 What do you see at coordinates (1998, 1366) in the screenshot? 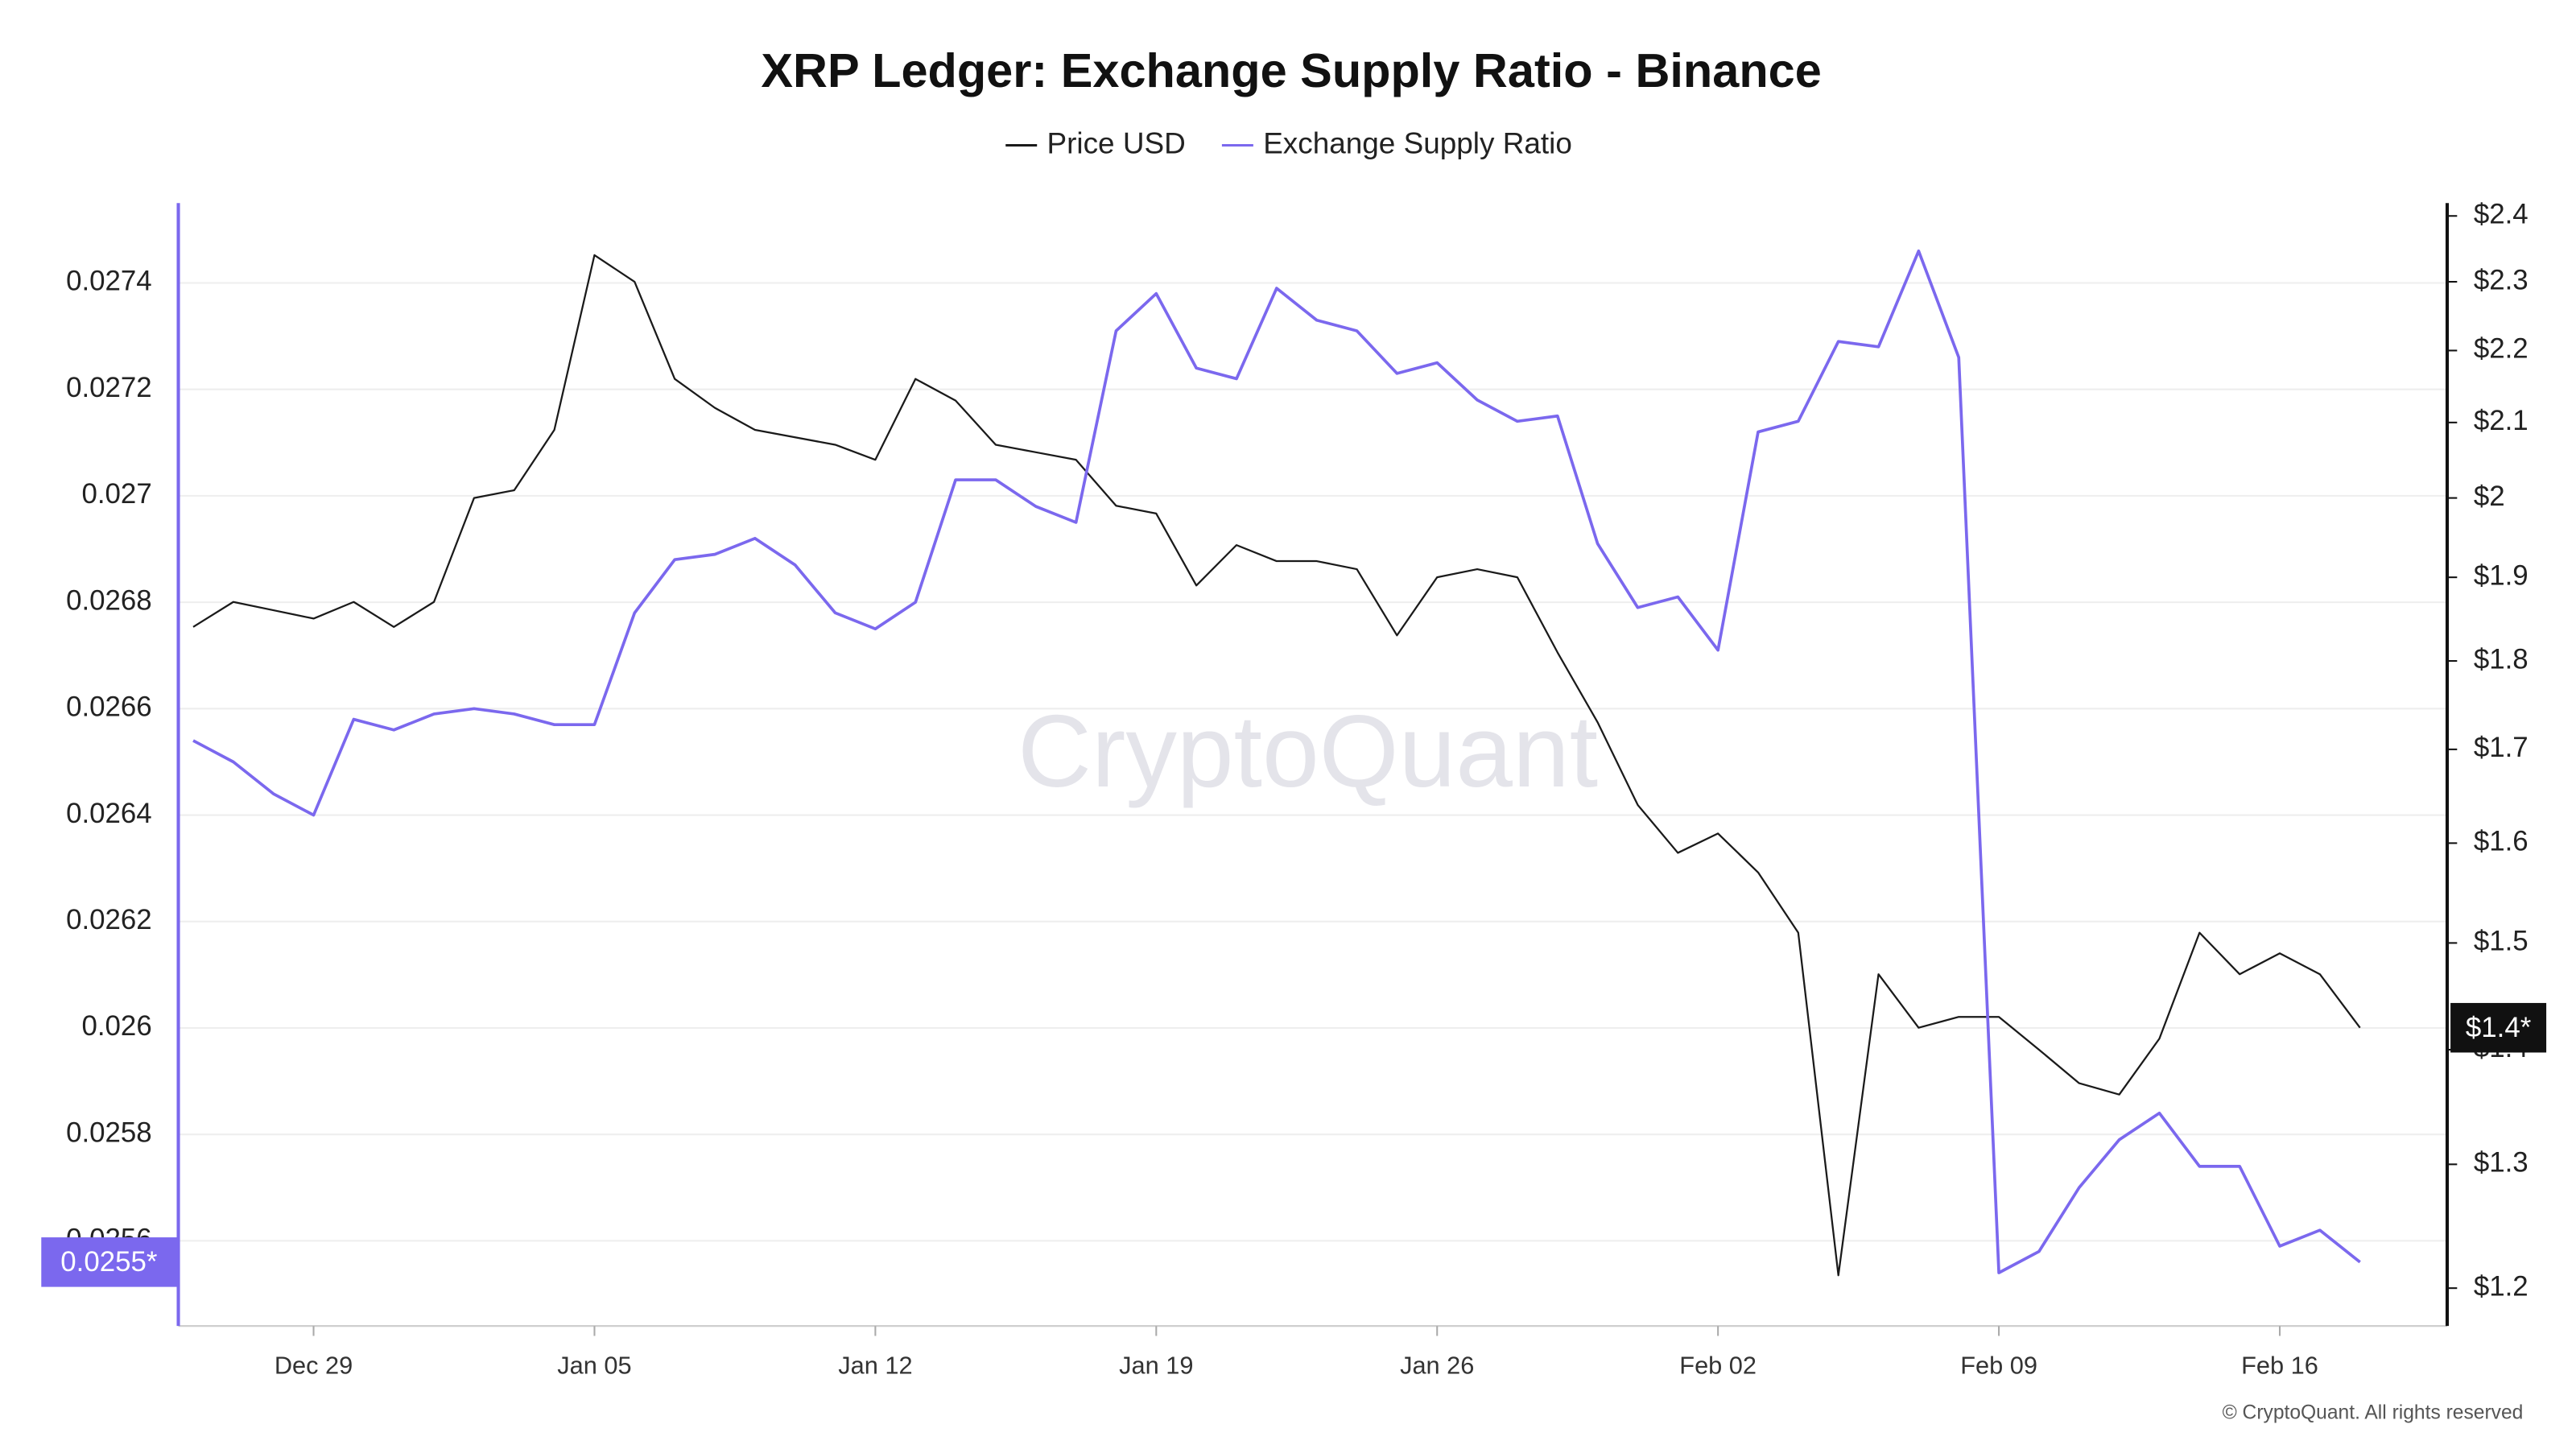
I see `x-tick-label: Feb 09` at bounding box center [1998, 1366].